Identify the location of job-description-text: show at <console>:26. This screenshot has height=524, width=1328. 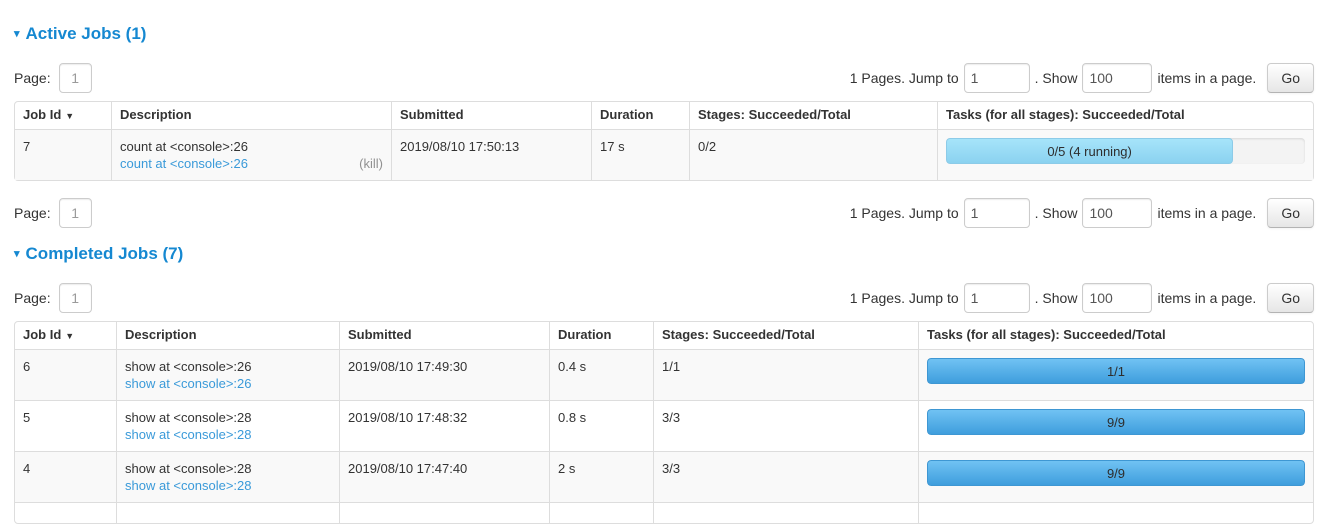
(188, 366).